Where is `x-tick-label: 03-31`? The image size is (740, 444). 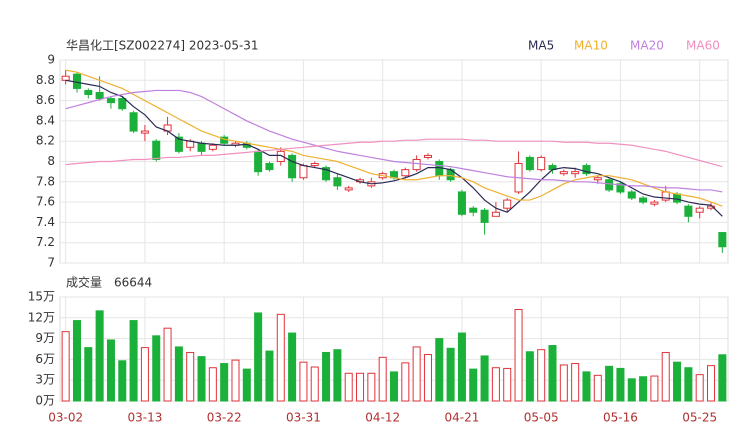 x-tick-label: 03-31 is located at coordinates (303, 418).